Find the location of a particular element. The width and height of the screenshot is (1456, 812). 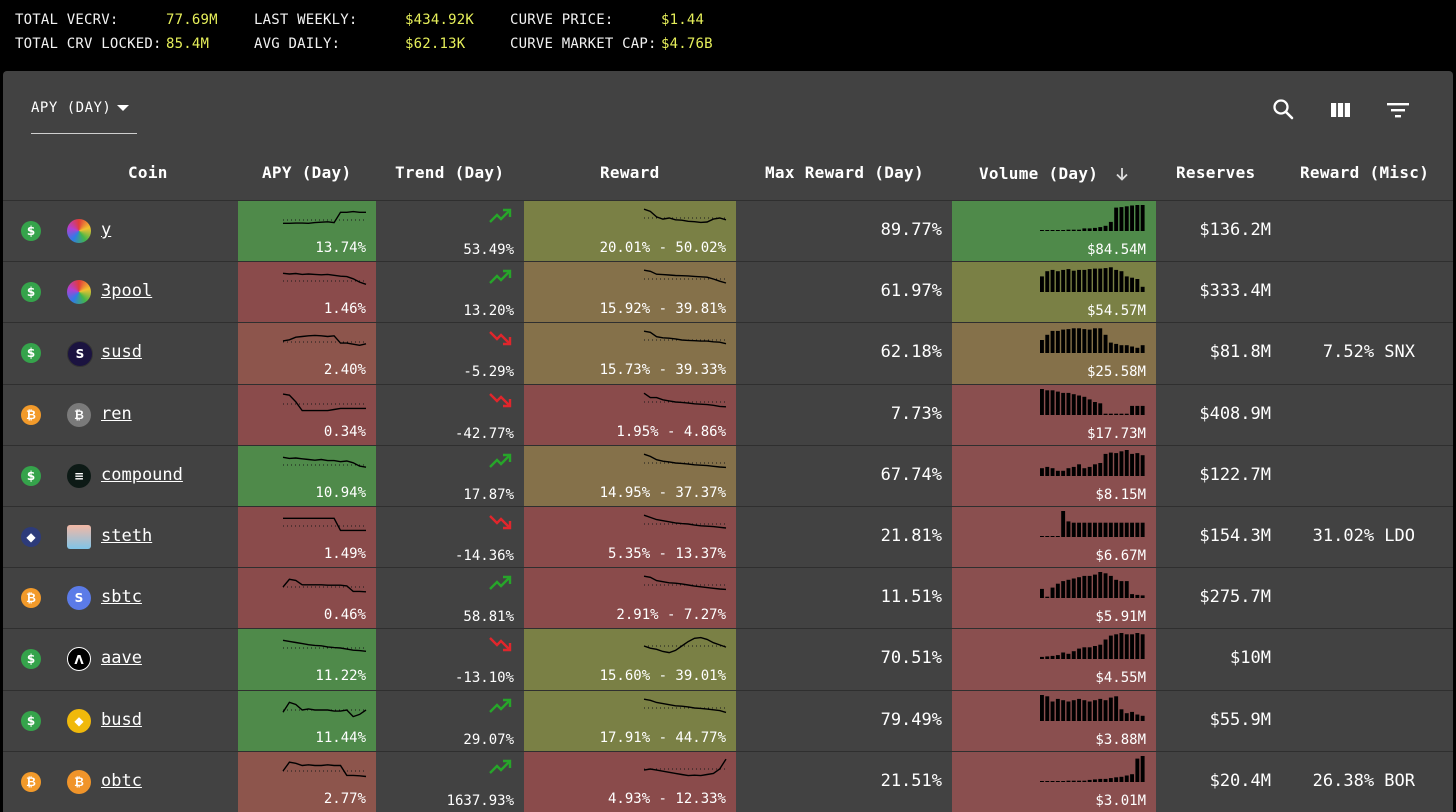

filter-button is located at coordinates (1398, 110).